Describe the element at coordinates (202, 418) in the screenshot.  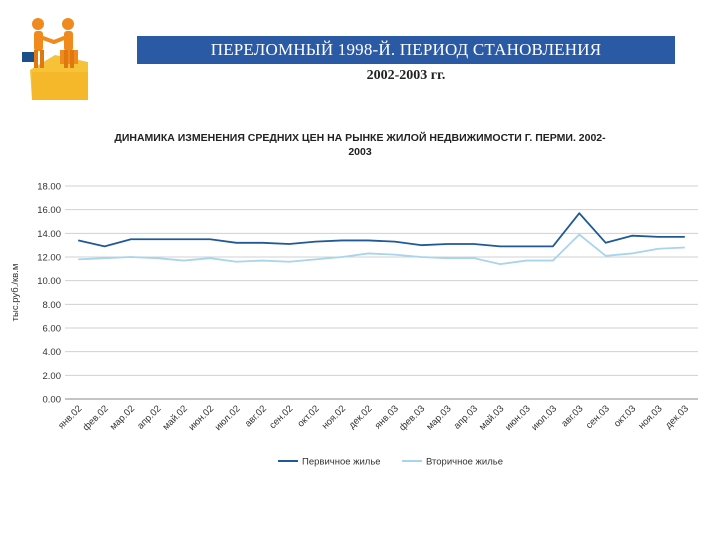
I see `x-tick-label: июн.02` at that location.